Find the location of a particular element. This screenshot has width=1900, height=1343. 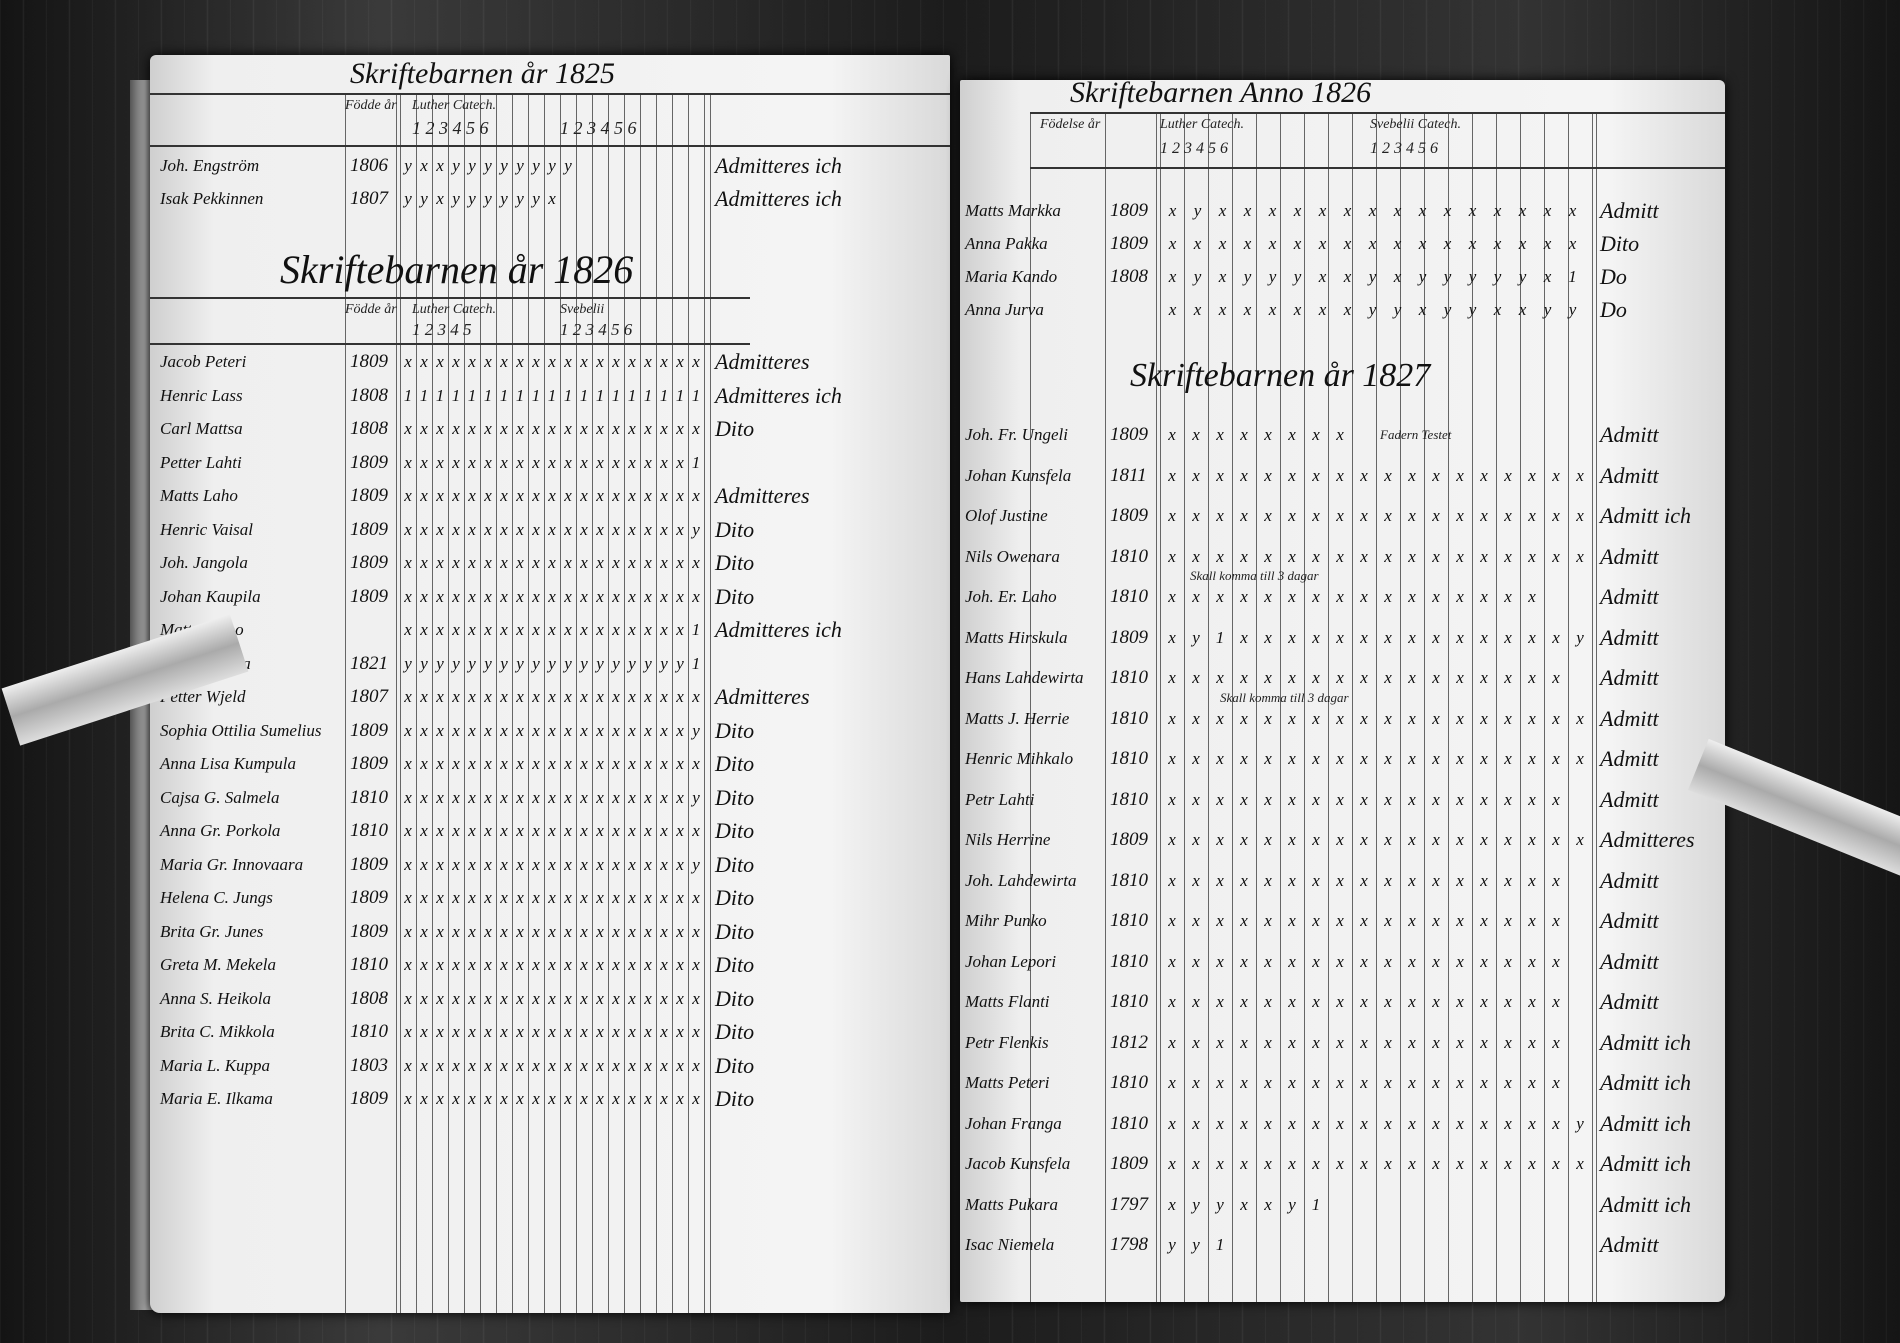

table-row: Joh. Er. Laho 1810 x x x x x x x x x x x x x x x x Admitt is located at coordinates (1342, 597).